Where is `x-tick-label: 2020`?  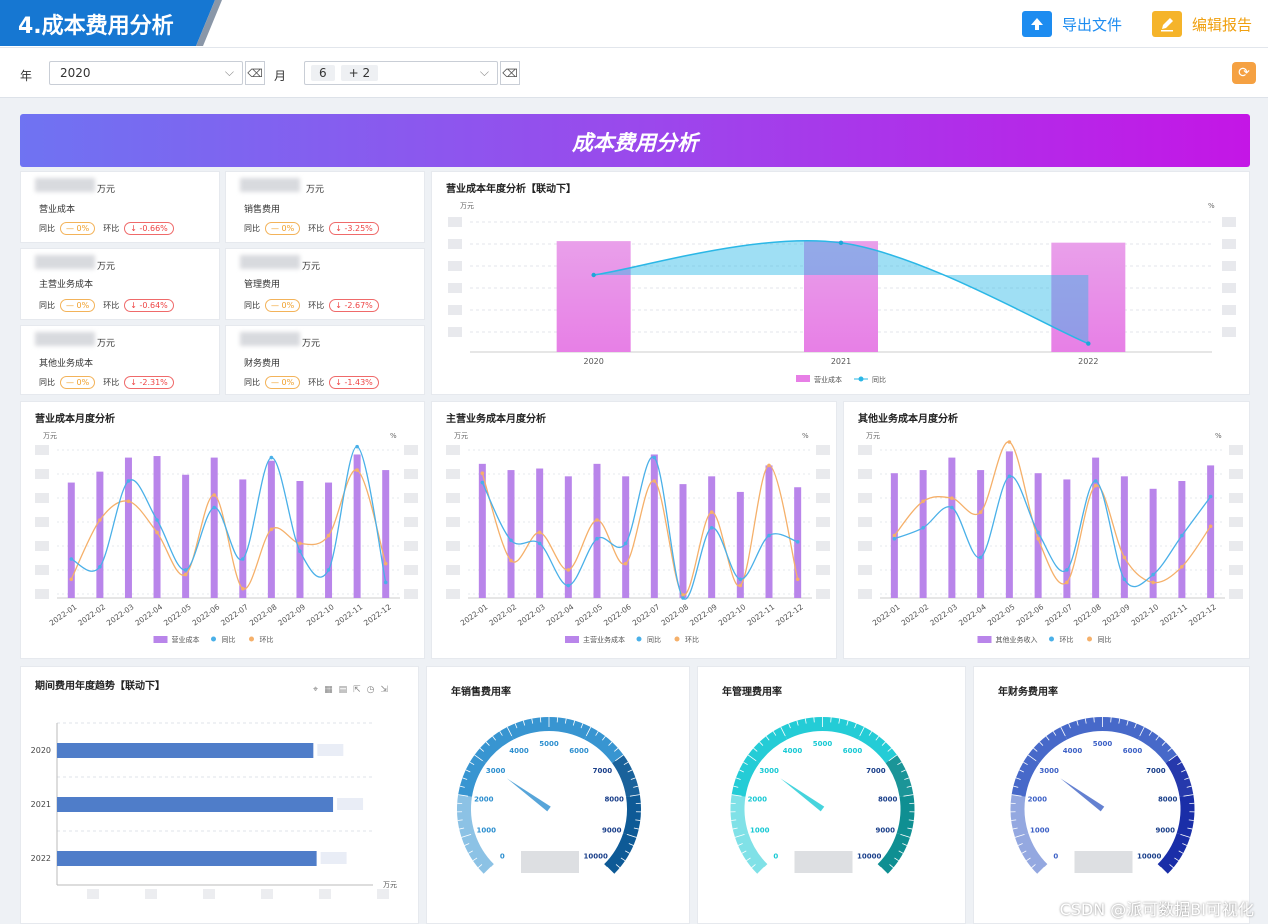
x-tick-label: 2020 is located at coordinates (593, 361).